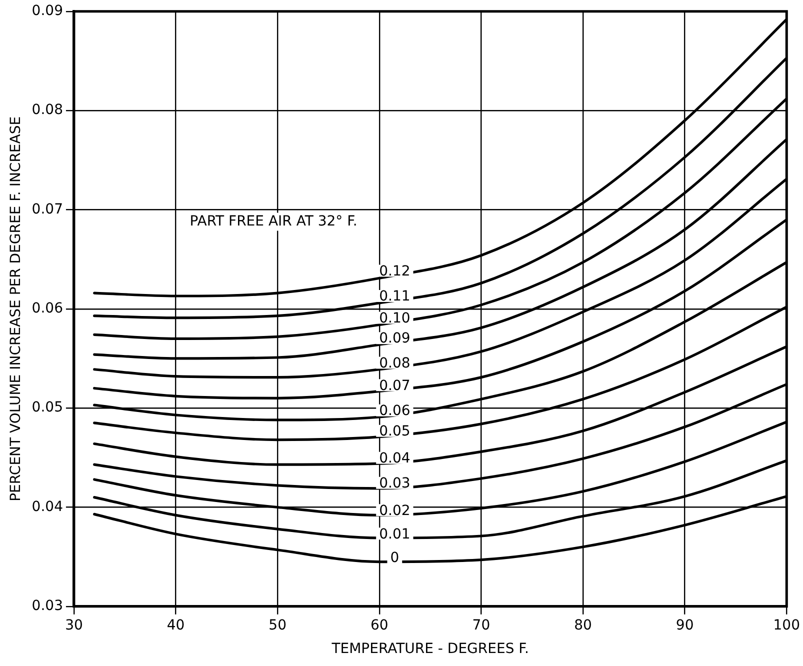 The height and width of the screenshot is (666, 803). Describe the element at coordinates (394, 534) in the screenshot. I see `series-label: 0.01` at that location.